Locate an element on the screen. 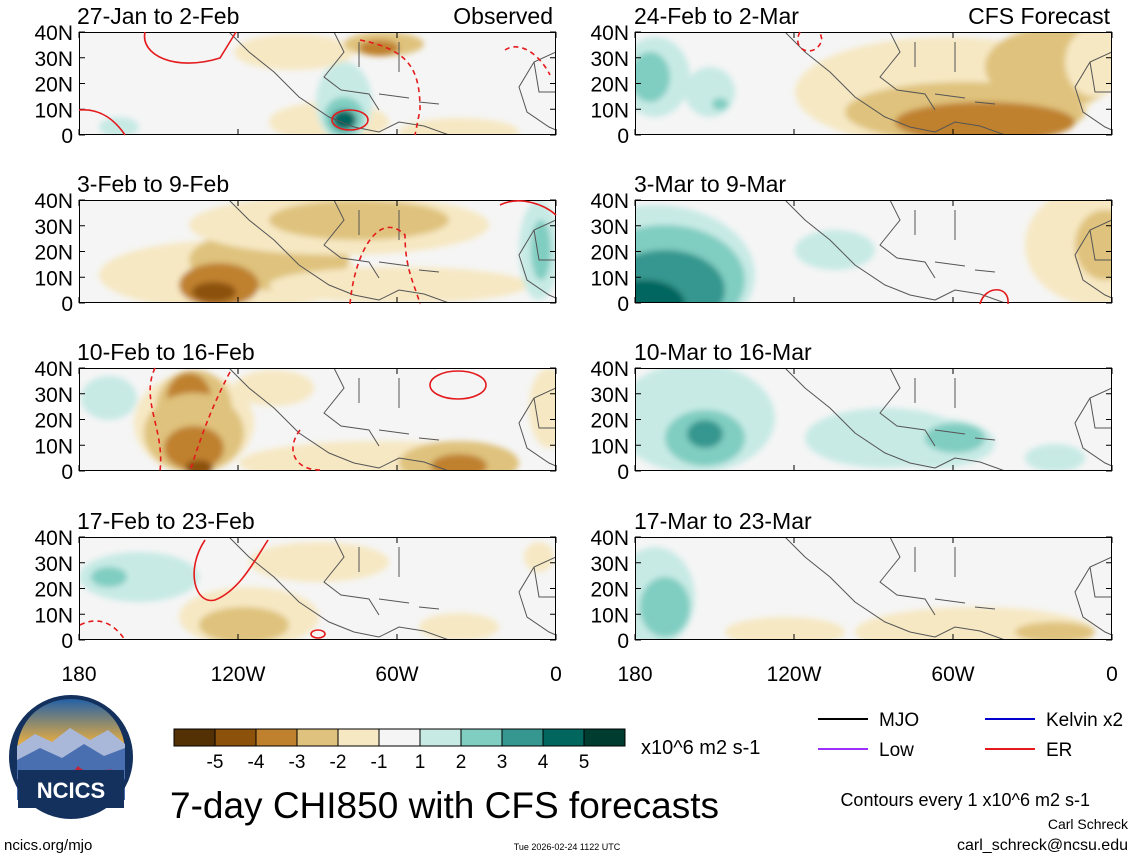  ncics-logo: NCICS is located at coordinates (71, 757).